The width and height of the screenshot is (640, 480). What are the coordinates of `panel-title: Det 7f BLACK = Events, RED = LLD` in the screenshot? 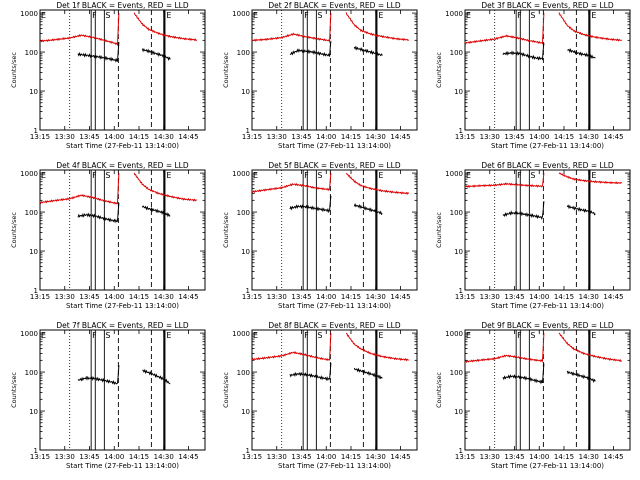 It's located at (122, 325).